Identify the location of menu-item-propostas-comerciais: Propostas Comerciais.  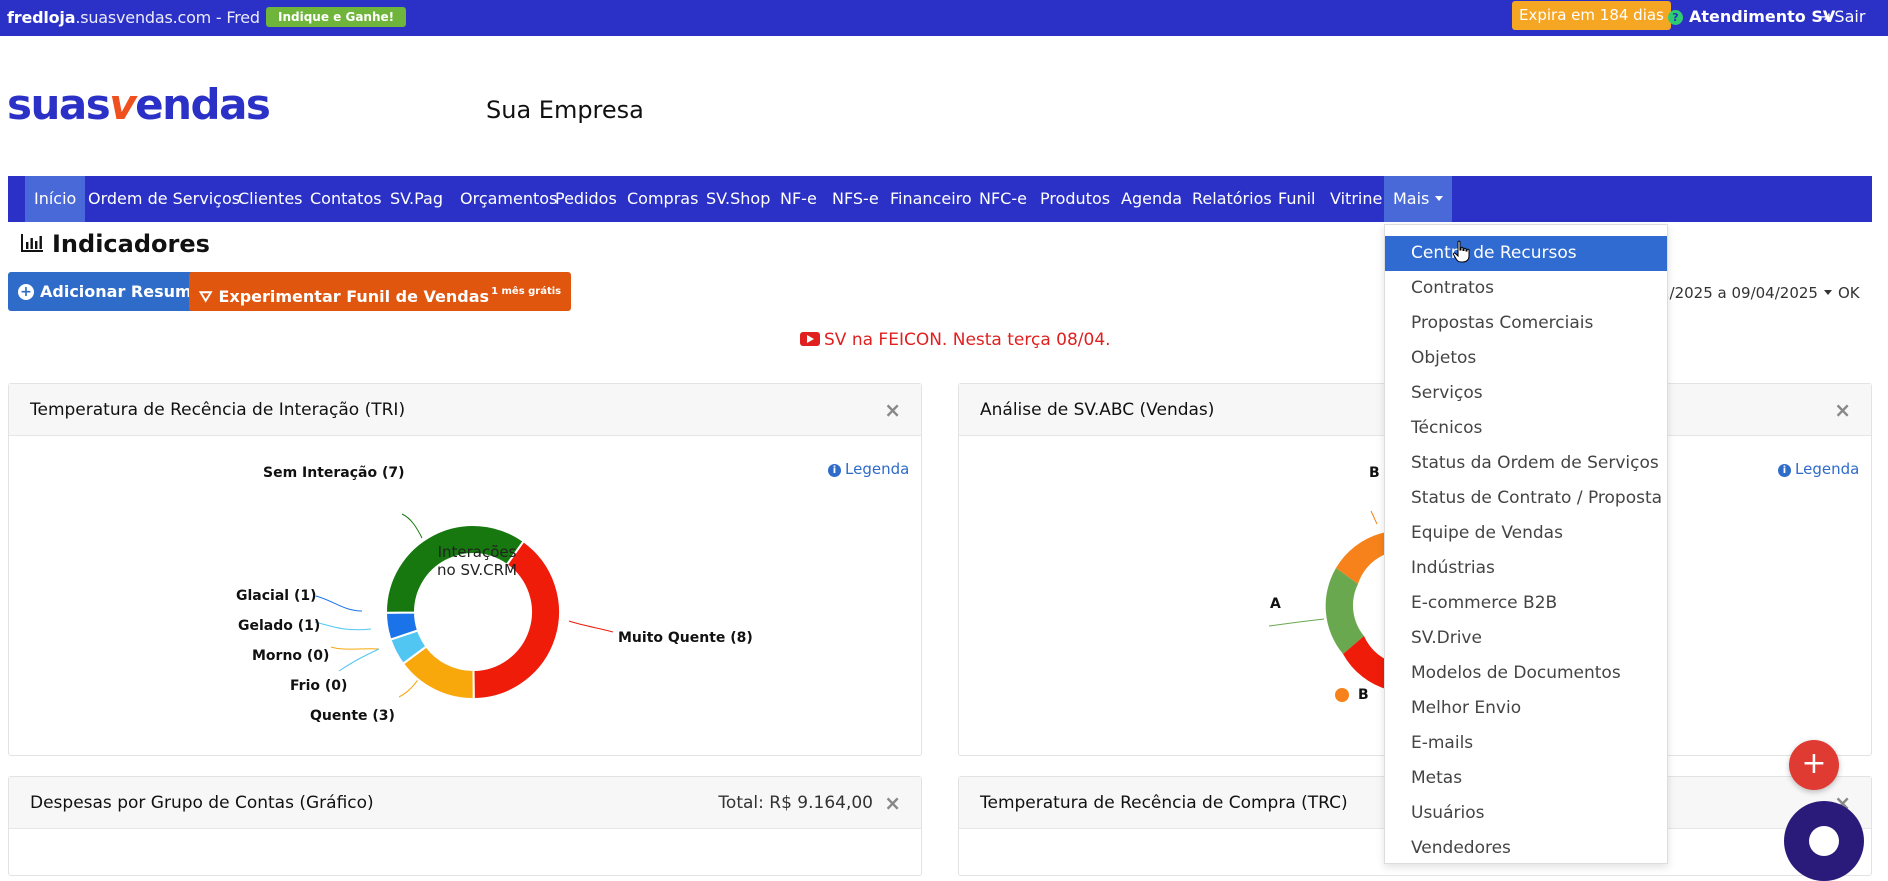
(1502, 323).